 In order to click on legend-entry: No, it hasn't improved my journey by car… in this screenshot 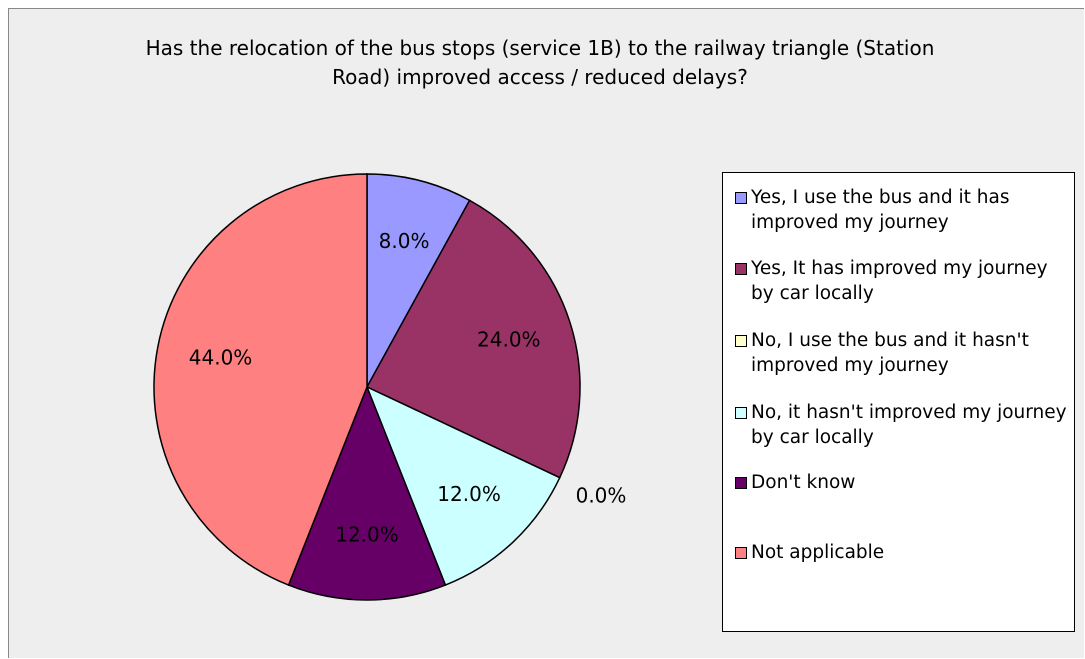, I will do `click(902, 425)`.